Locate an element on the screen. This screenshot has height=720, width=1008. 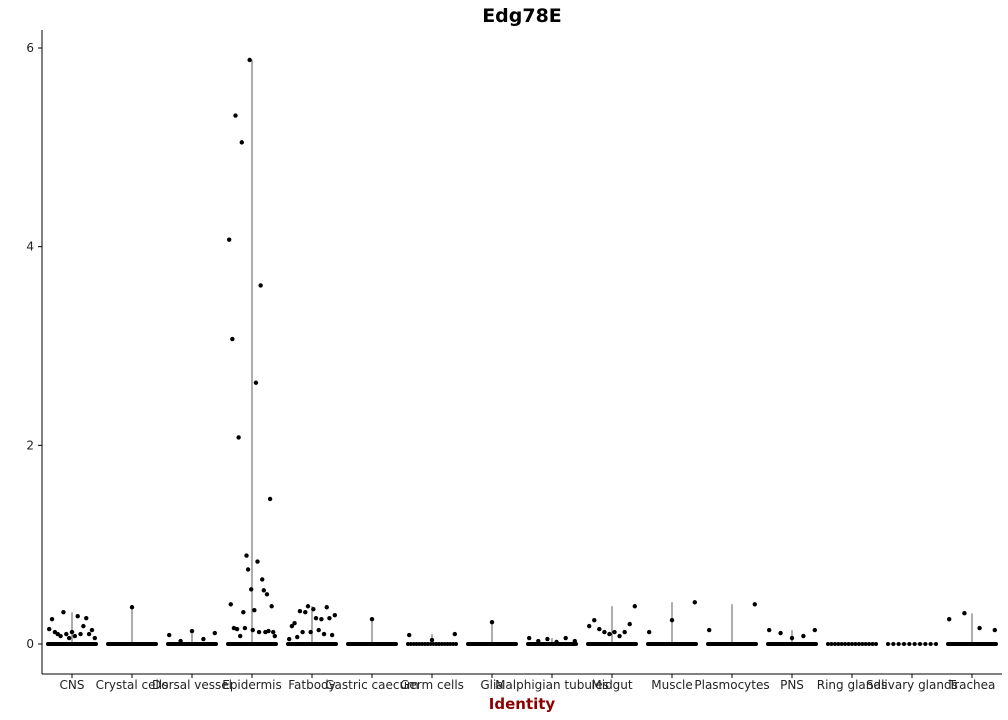
x-tick-label: Midgut is located at coordinates (612, 685).